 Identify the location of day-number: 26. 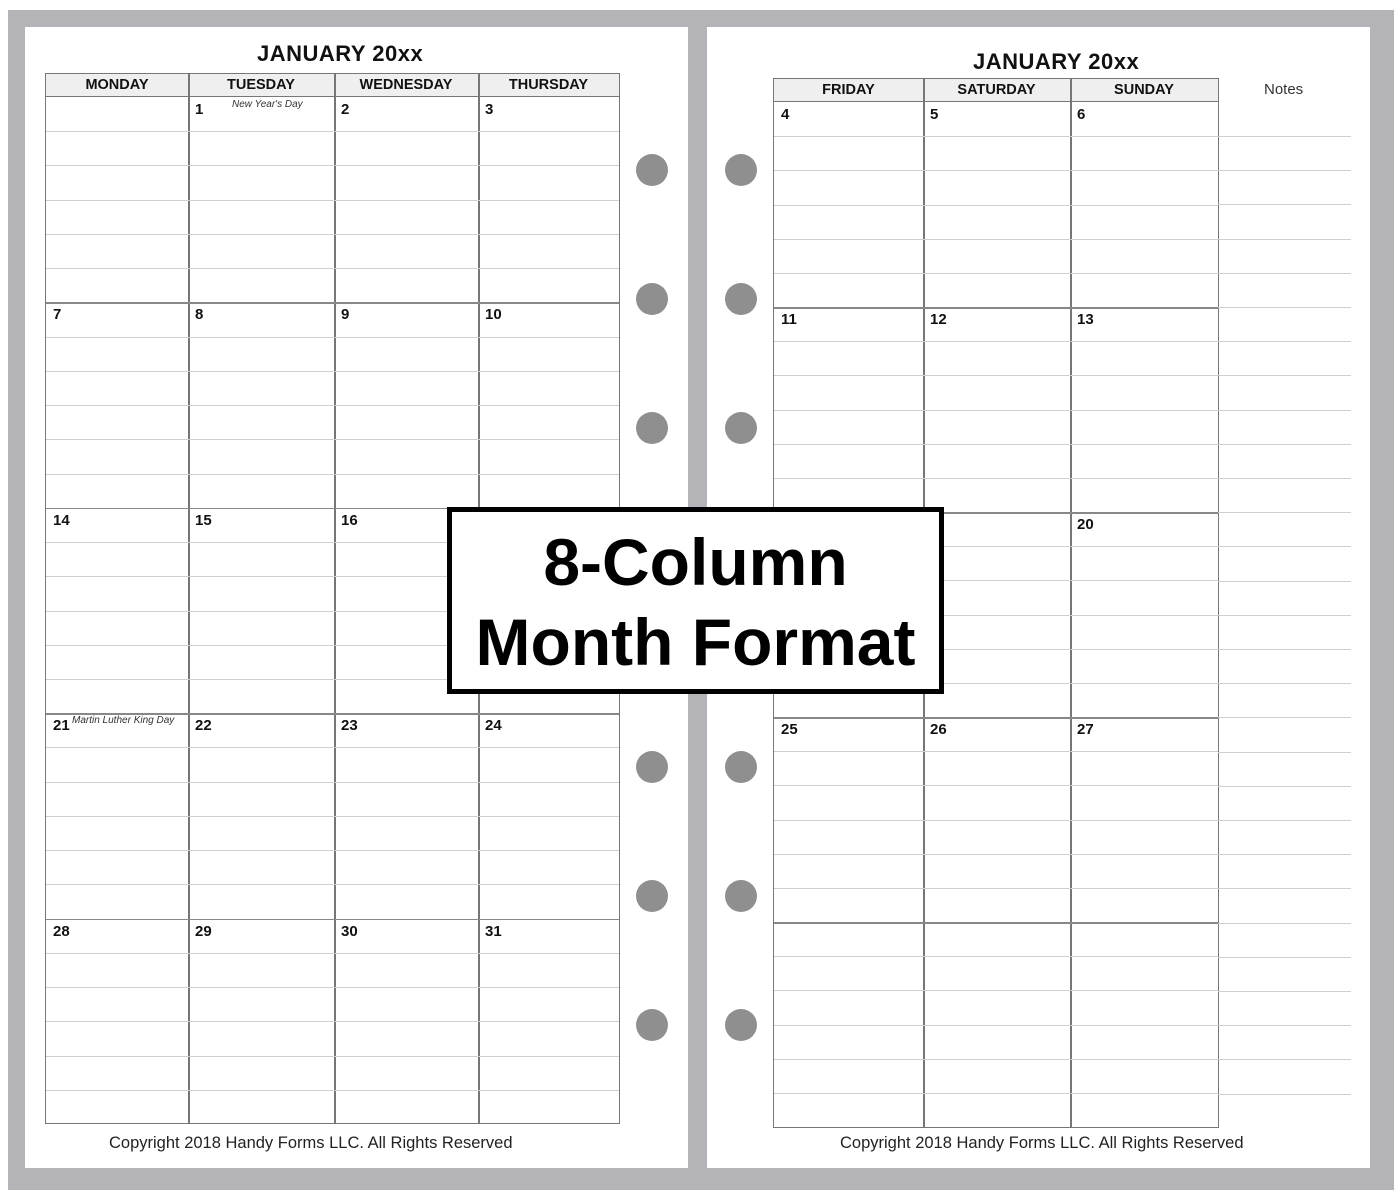
(938, 729).